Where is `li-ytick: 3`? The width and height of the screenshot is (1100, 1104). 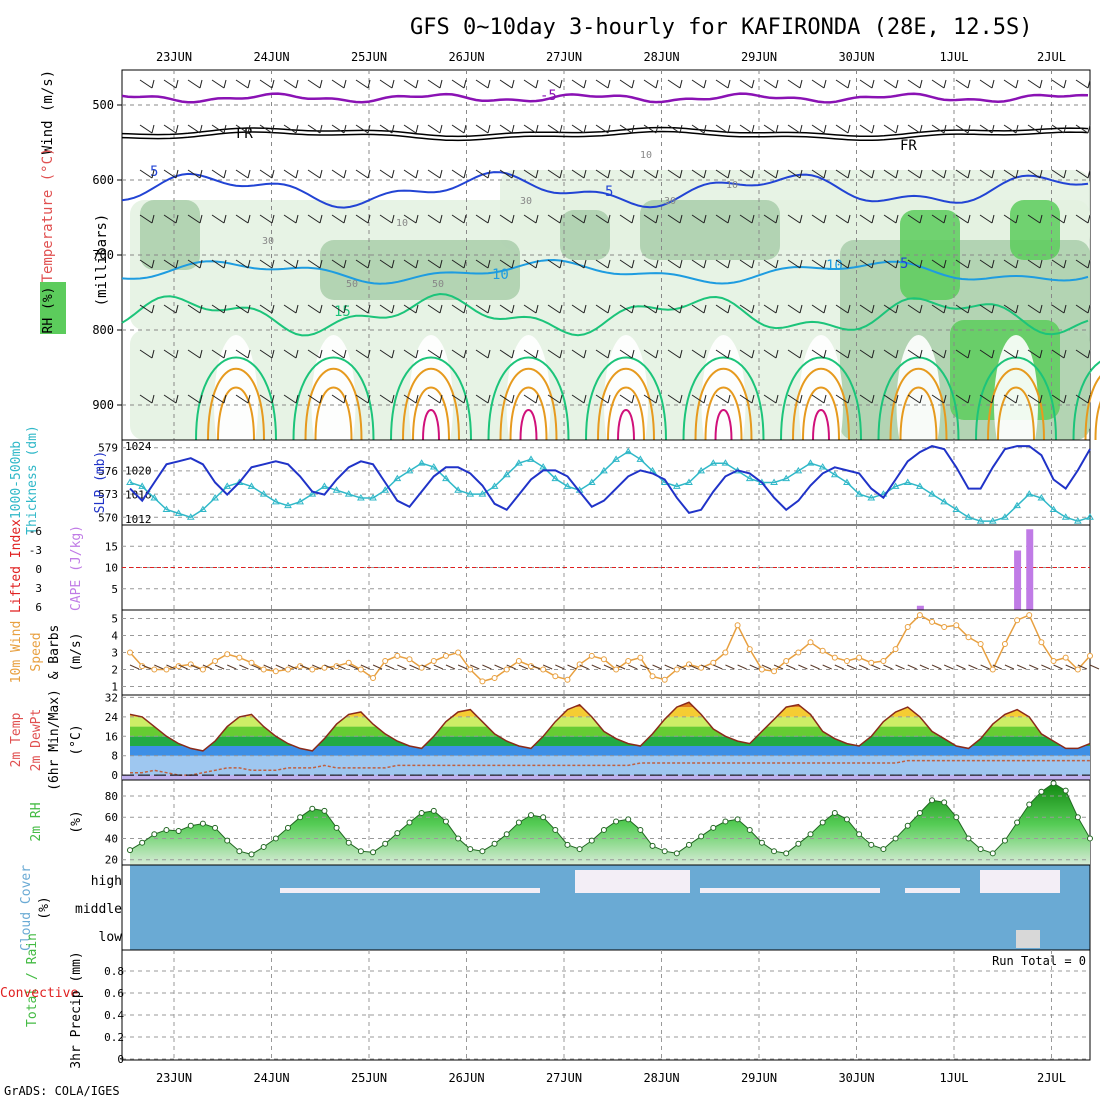 li-ytick: 3 is located at coordinates (38, 588).